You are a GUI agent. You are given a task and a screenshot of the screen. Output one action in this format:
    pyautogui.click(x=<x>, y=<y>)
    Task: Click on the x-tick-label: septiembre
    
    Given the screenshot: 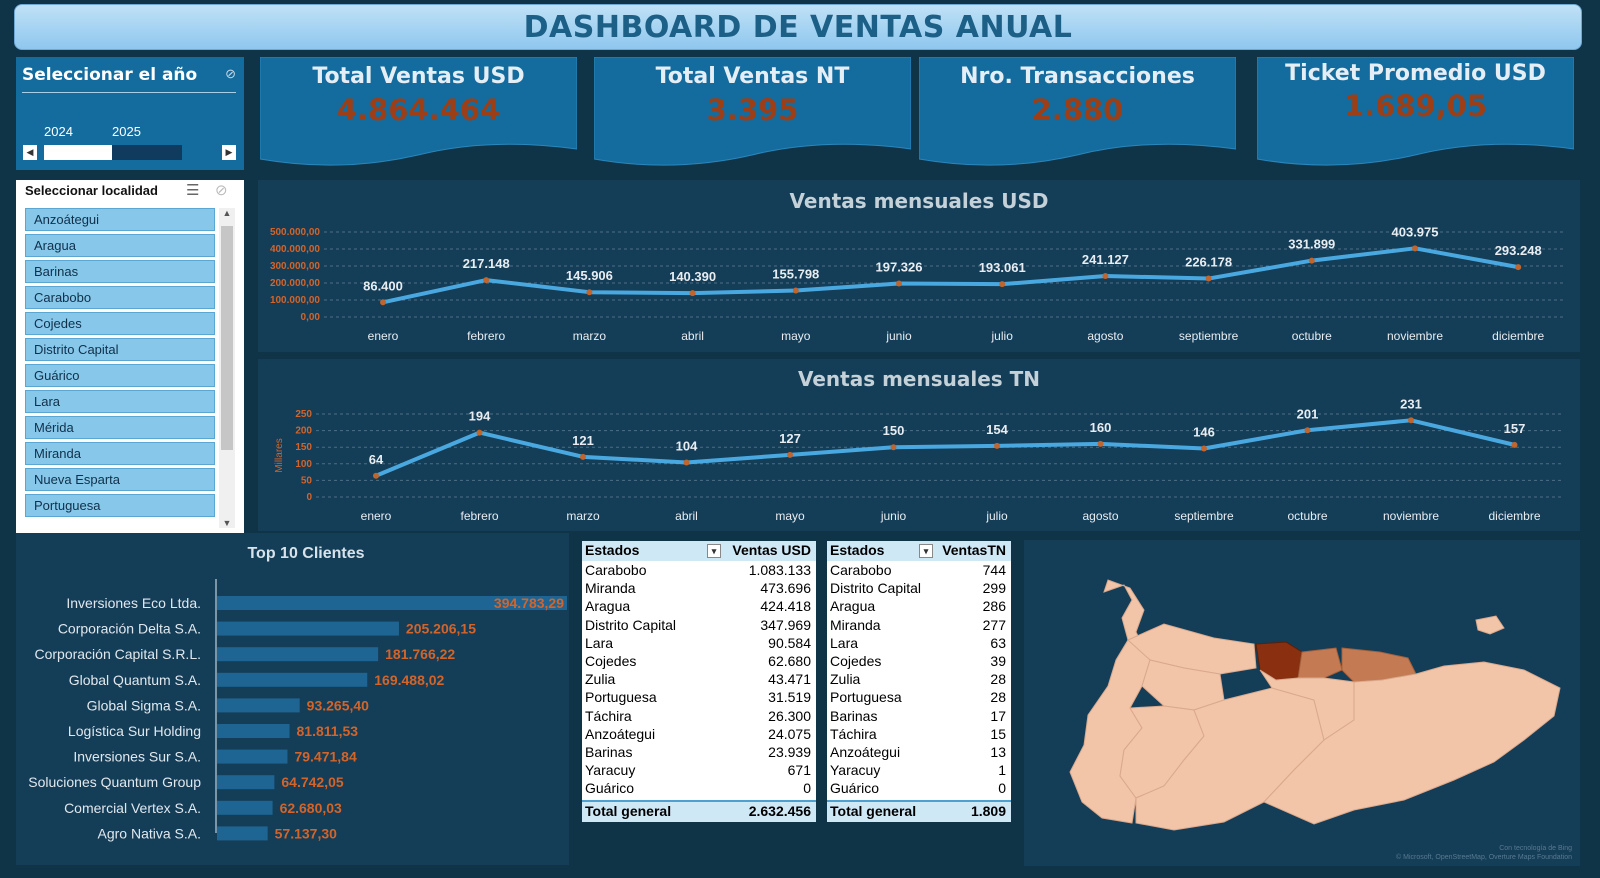 What is the action you would take?
    pyautogui.click(x=1204, y=516)
    